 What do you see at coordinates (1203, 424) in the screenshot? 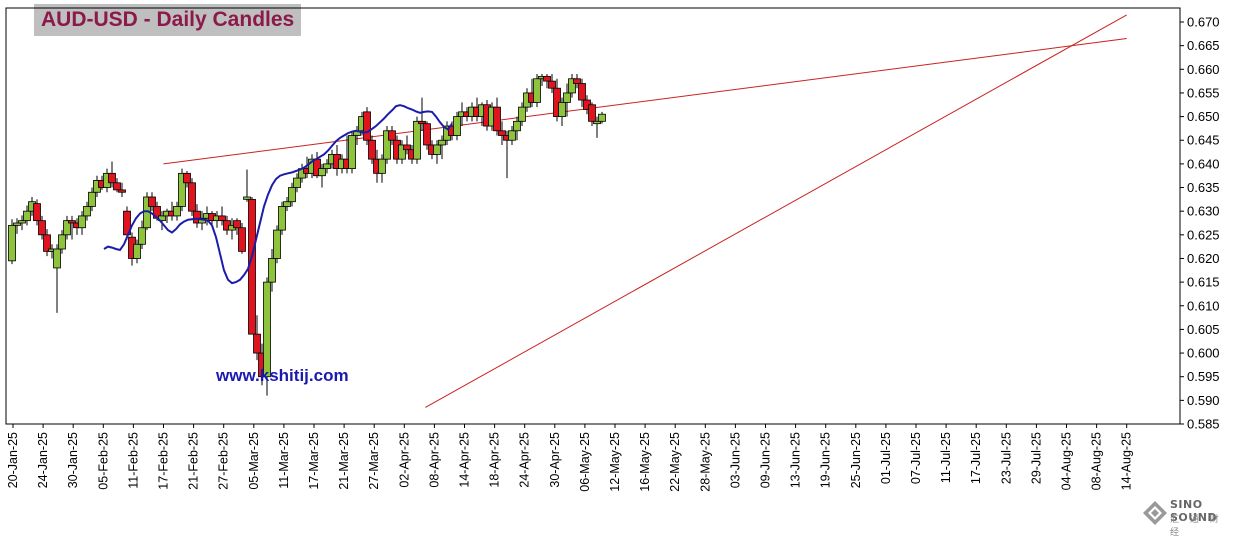
I see `y-tick-label: 0.585` at bounding box center [1203, 424].